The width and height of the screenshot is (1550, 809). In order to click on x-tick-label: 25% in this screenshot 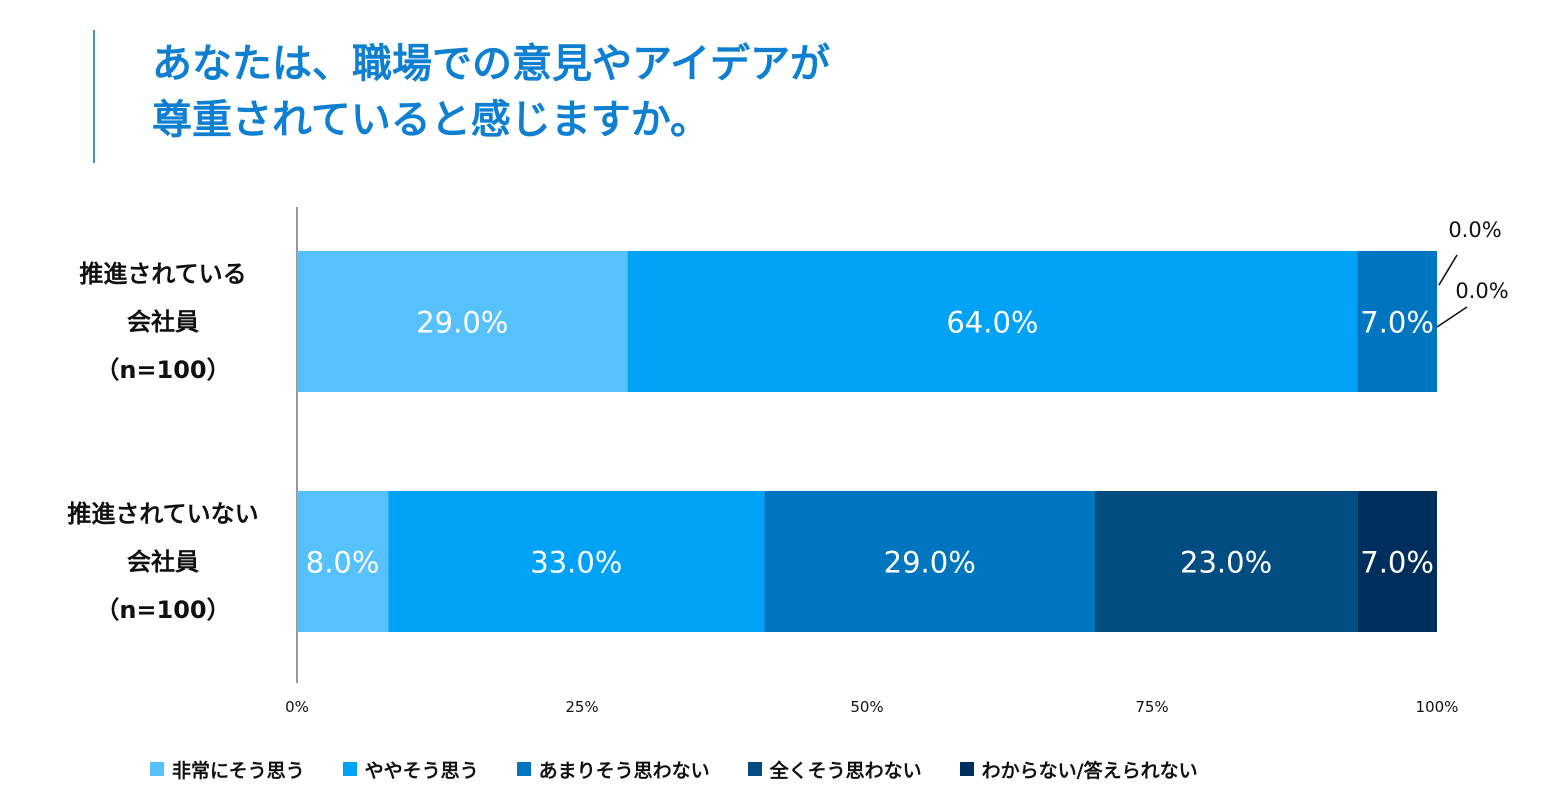, I will do `click(581, 707)`.